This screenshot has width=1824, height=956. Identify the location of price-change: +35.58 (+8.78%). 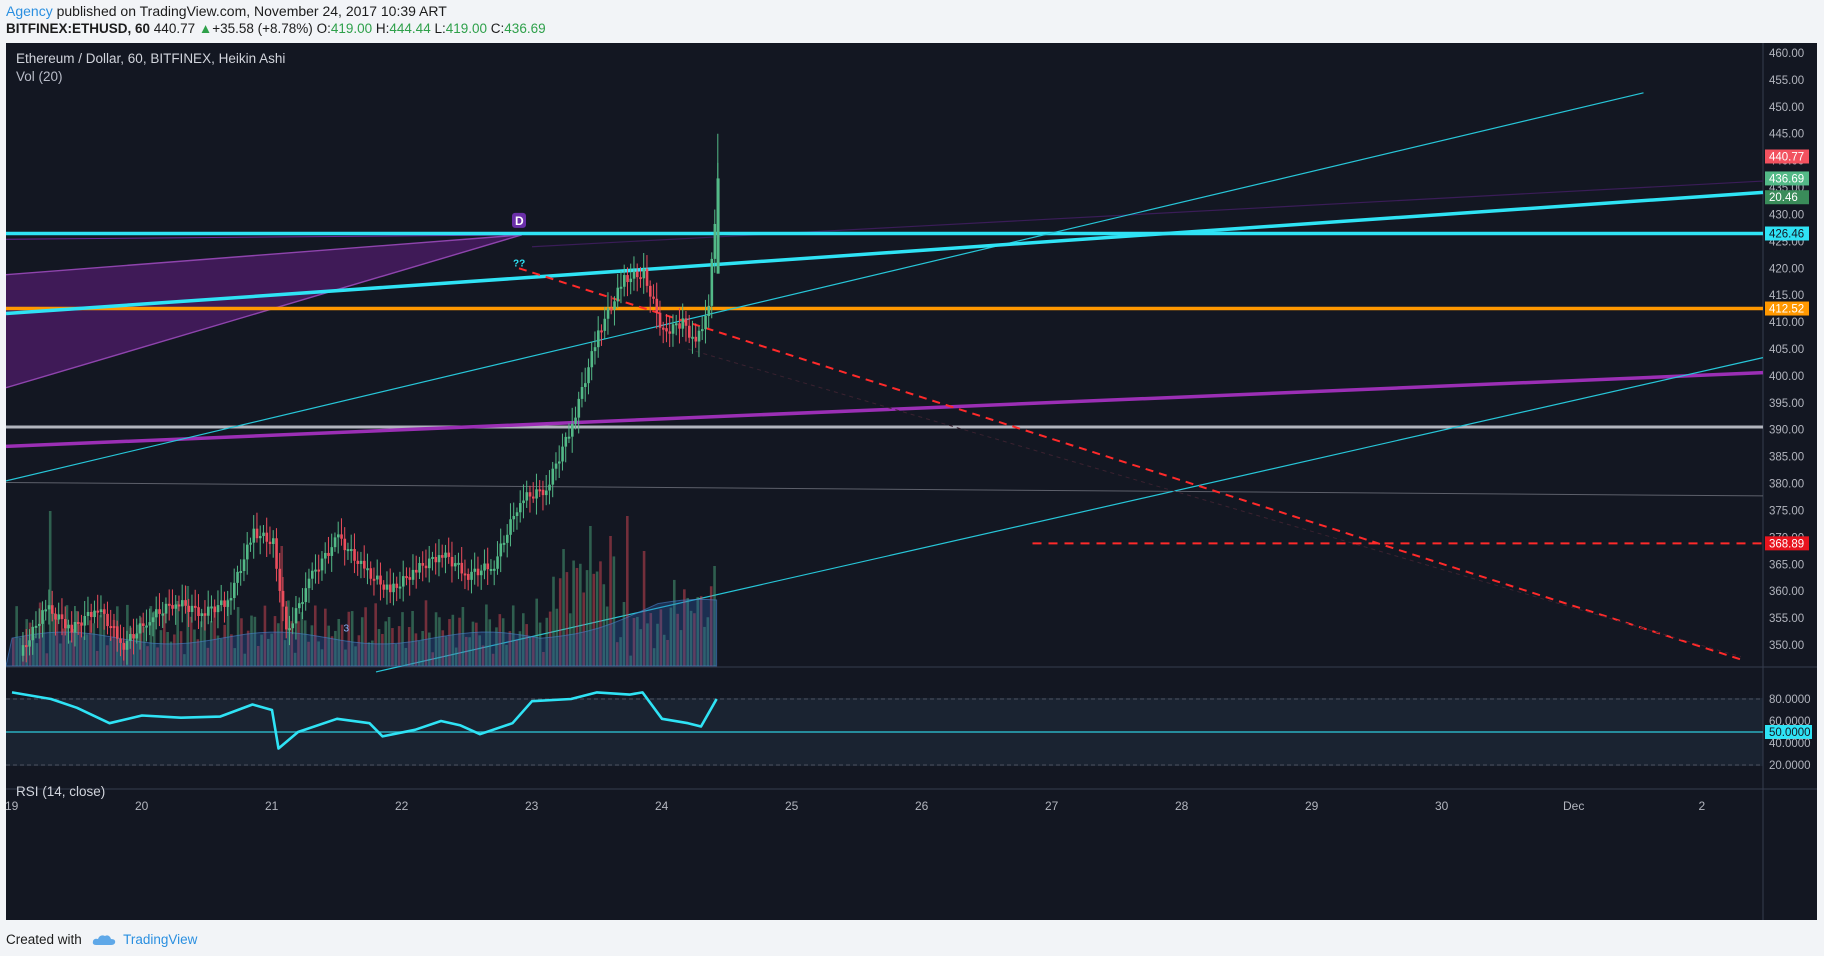
(262, 28).